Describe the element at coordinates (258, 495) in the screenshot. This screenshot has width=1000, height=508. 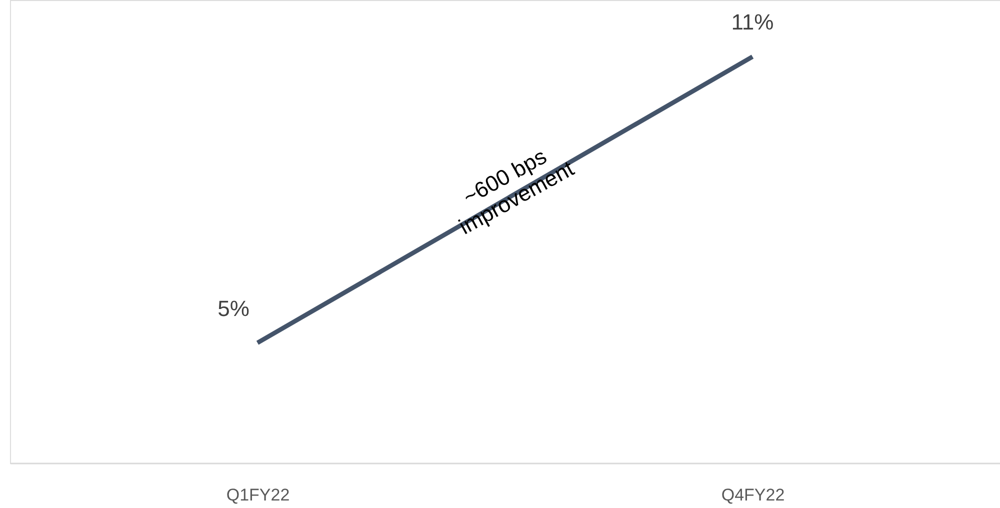
I see `x-tick-label: Q1FY22` at that location.